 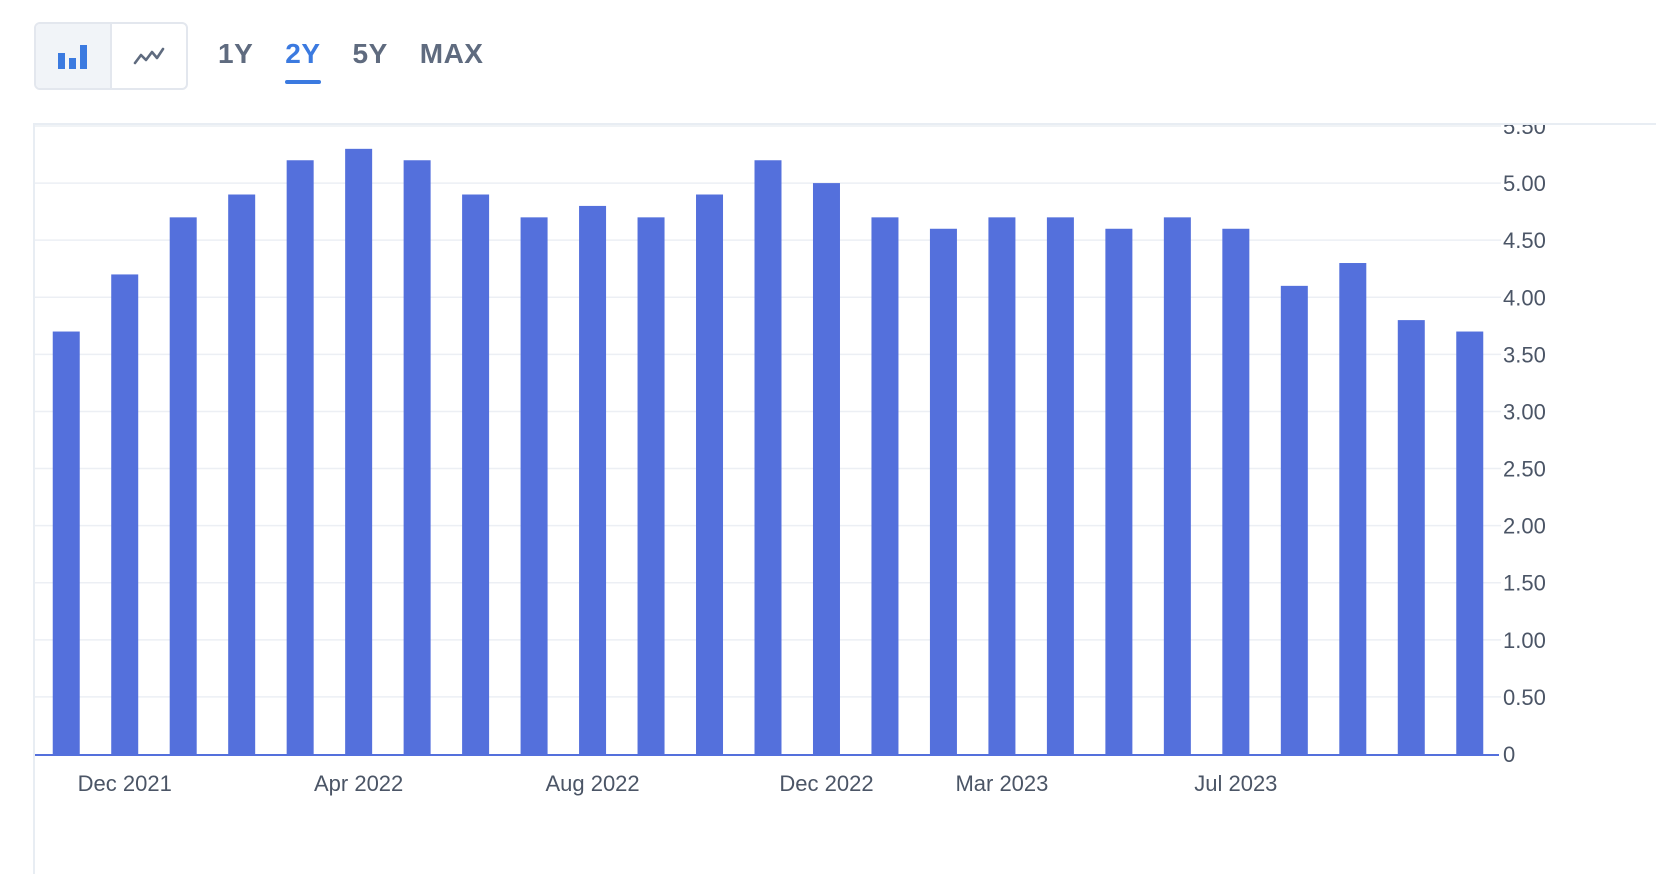 I want to click on y-tick-label: 1.00, so click(x=1524, y=640).